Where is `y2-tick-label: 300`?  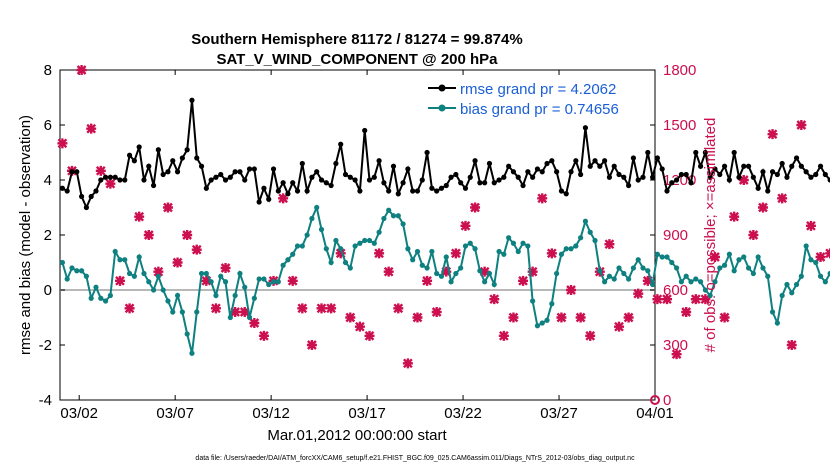
y2-tick-label: 300 is located at coordinates (675, 345).